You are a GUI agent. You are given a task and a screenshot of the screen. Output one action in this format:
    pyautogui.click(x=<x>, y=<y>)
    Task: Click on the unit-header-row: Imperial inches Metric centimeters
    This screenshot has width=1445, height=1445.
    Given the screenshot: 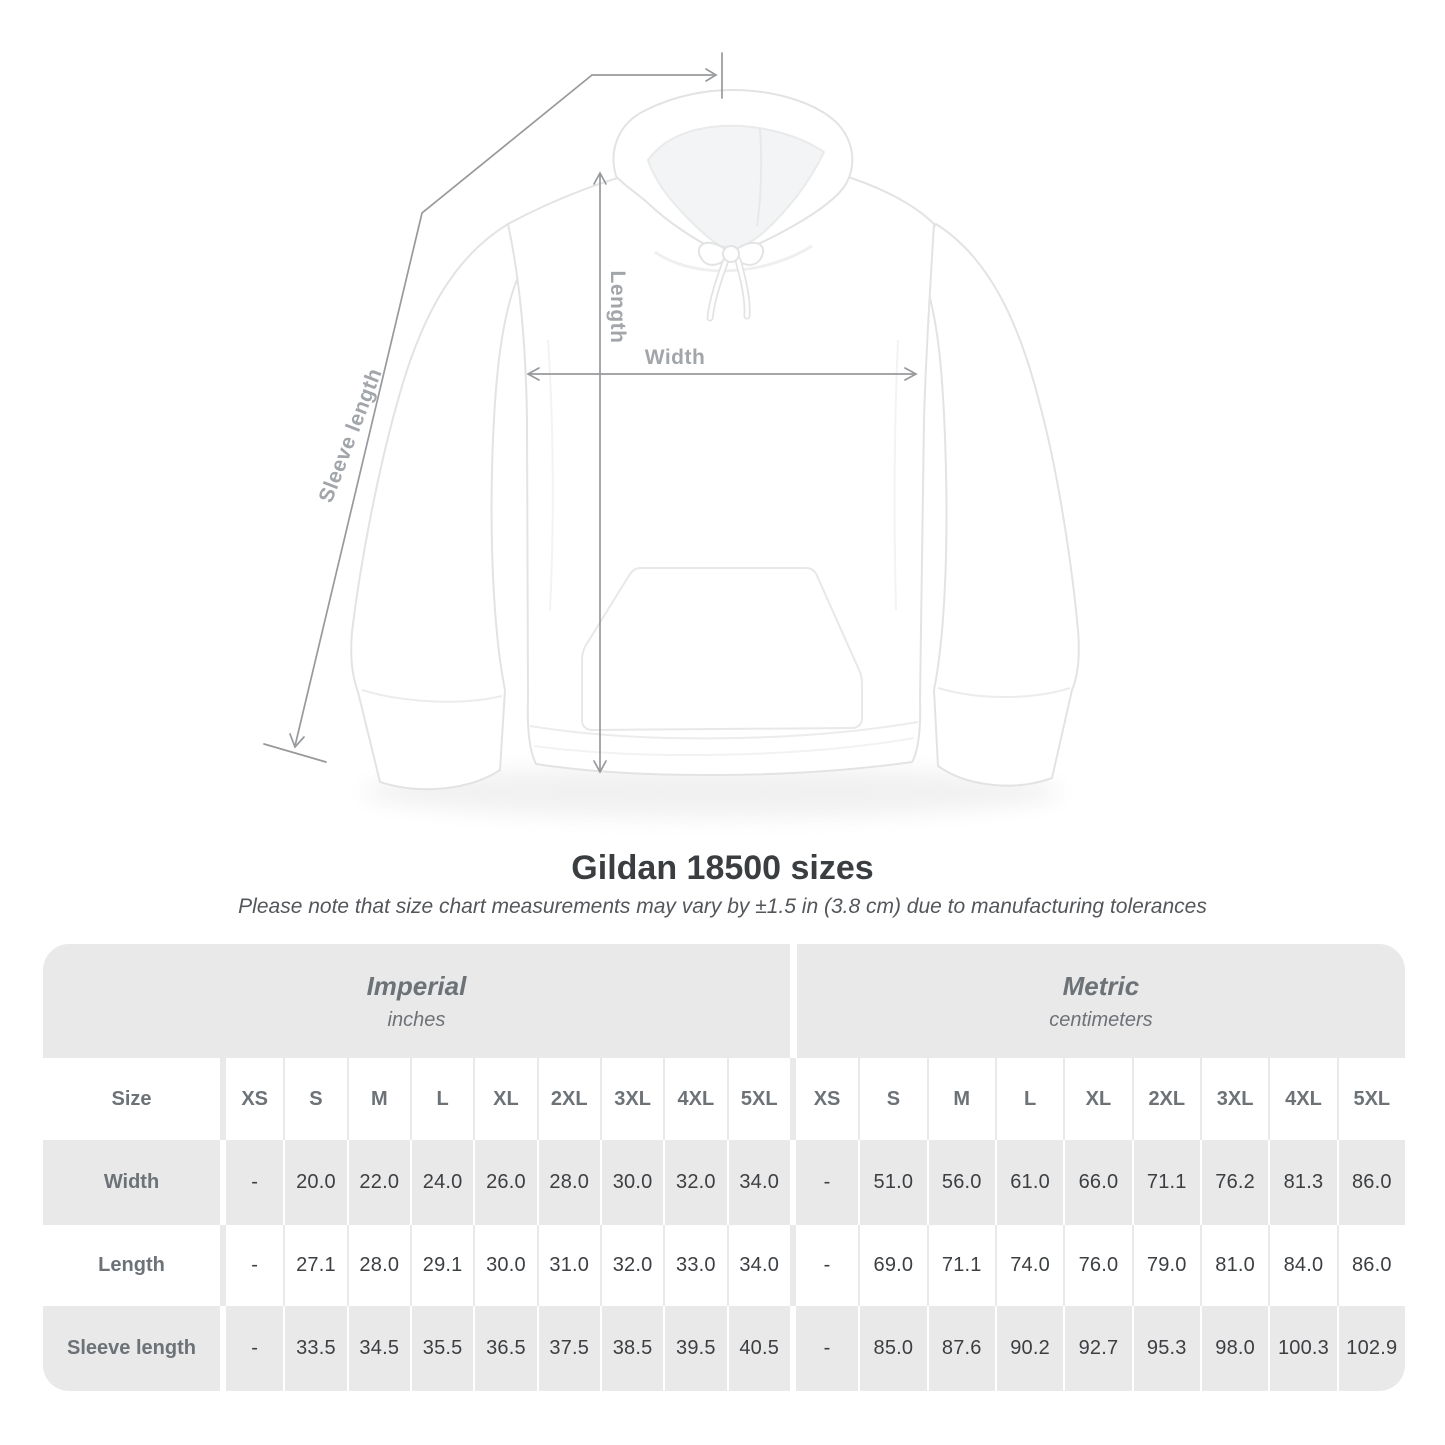 What is the action you would take?
    pyautogui.click(x=724, y=1001)
    